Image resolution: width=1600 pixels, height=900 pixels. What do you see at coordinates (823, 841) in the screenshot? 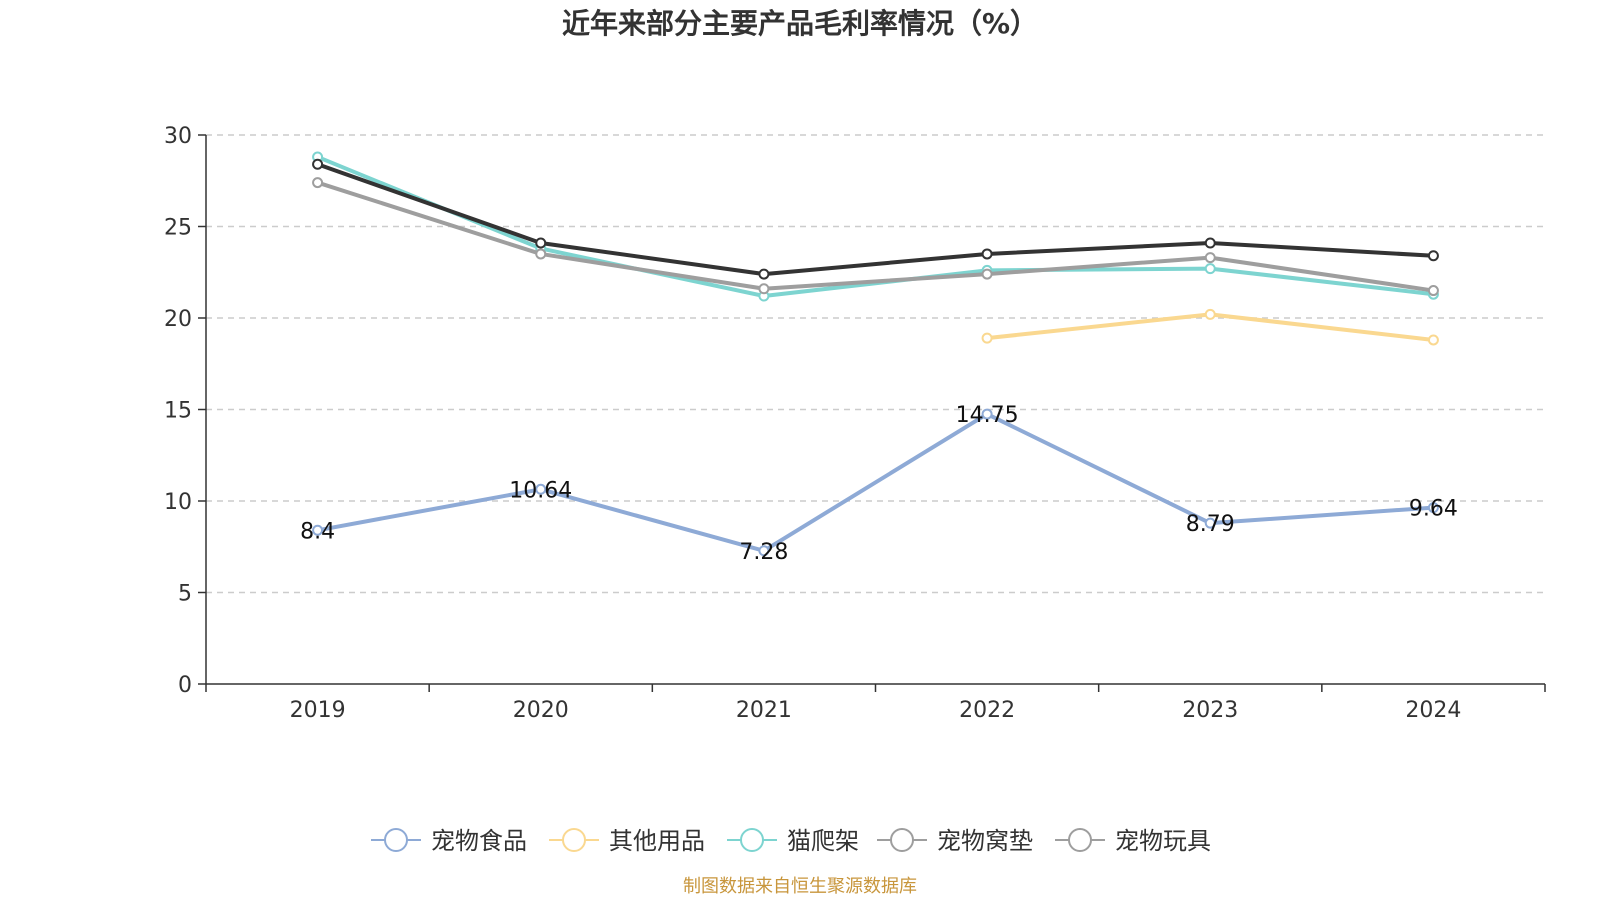
I see `legend-label: 猫爬架` at bounding box center [823, 841].